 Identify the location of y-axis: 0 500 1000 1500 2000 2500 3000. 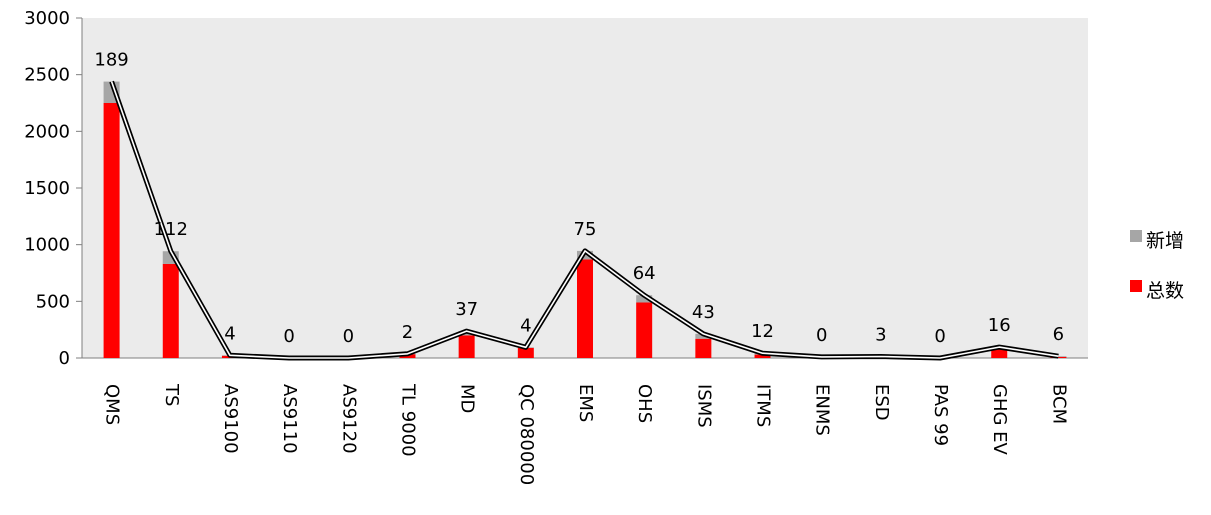
(53, 188).